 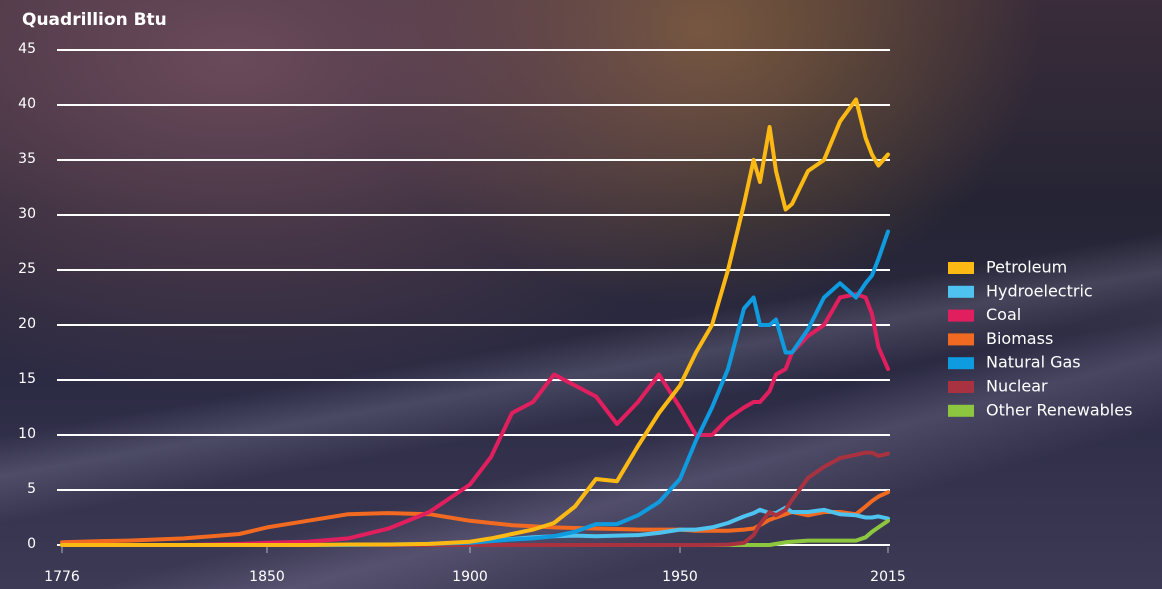 I want to click on legend-label: Biomass, so click(x=1019, y=338).